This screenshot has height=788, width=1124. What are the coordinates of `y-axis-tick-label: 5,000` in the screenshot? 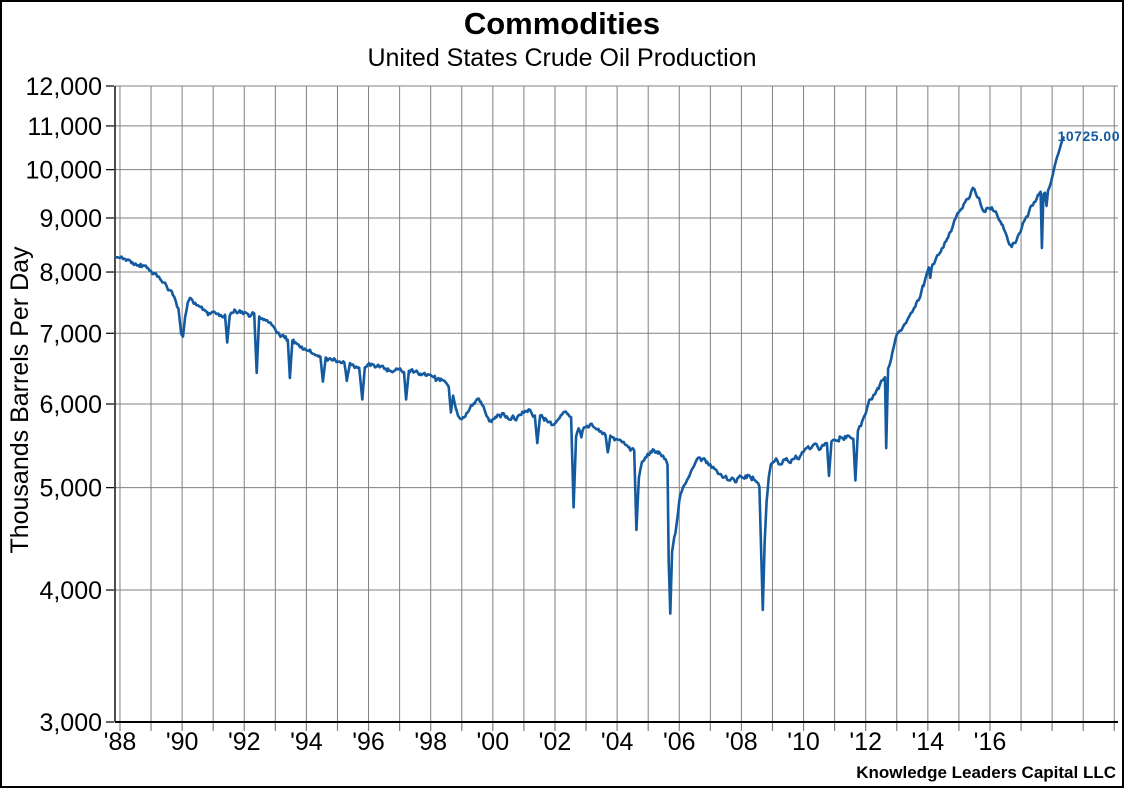 It's located at (70, 489).